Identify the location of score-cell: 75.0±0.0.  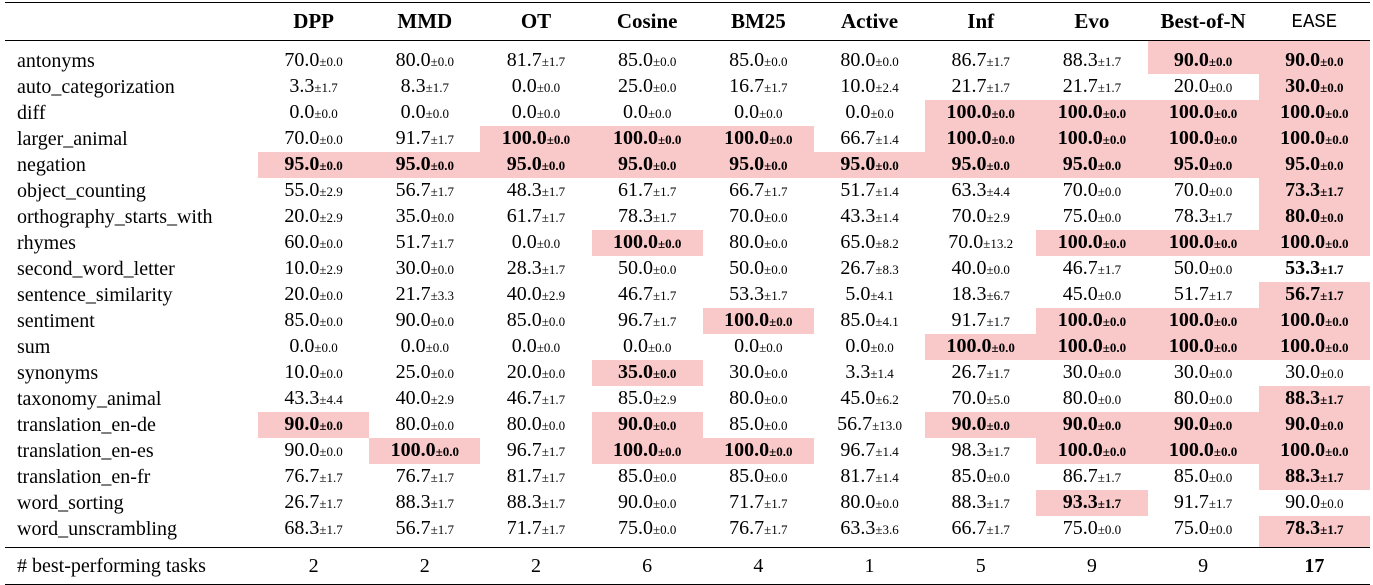
(1203, 532).